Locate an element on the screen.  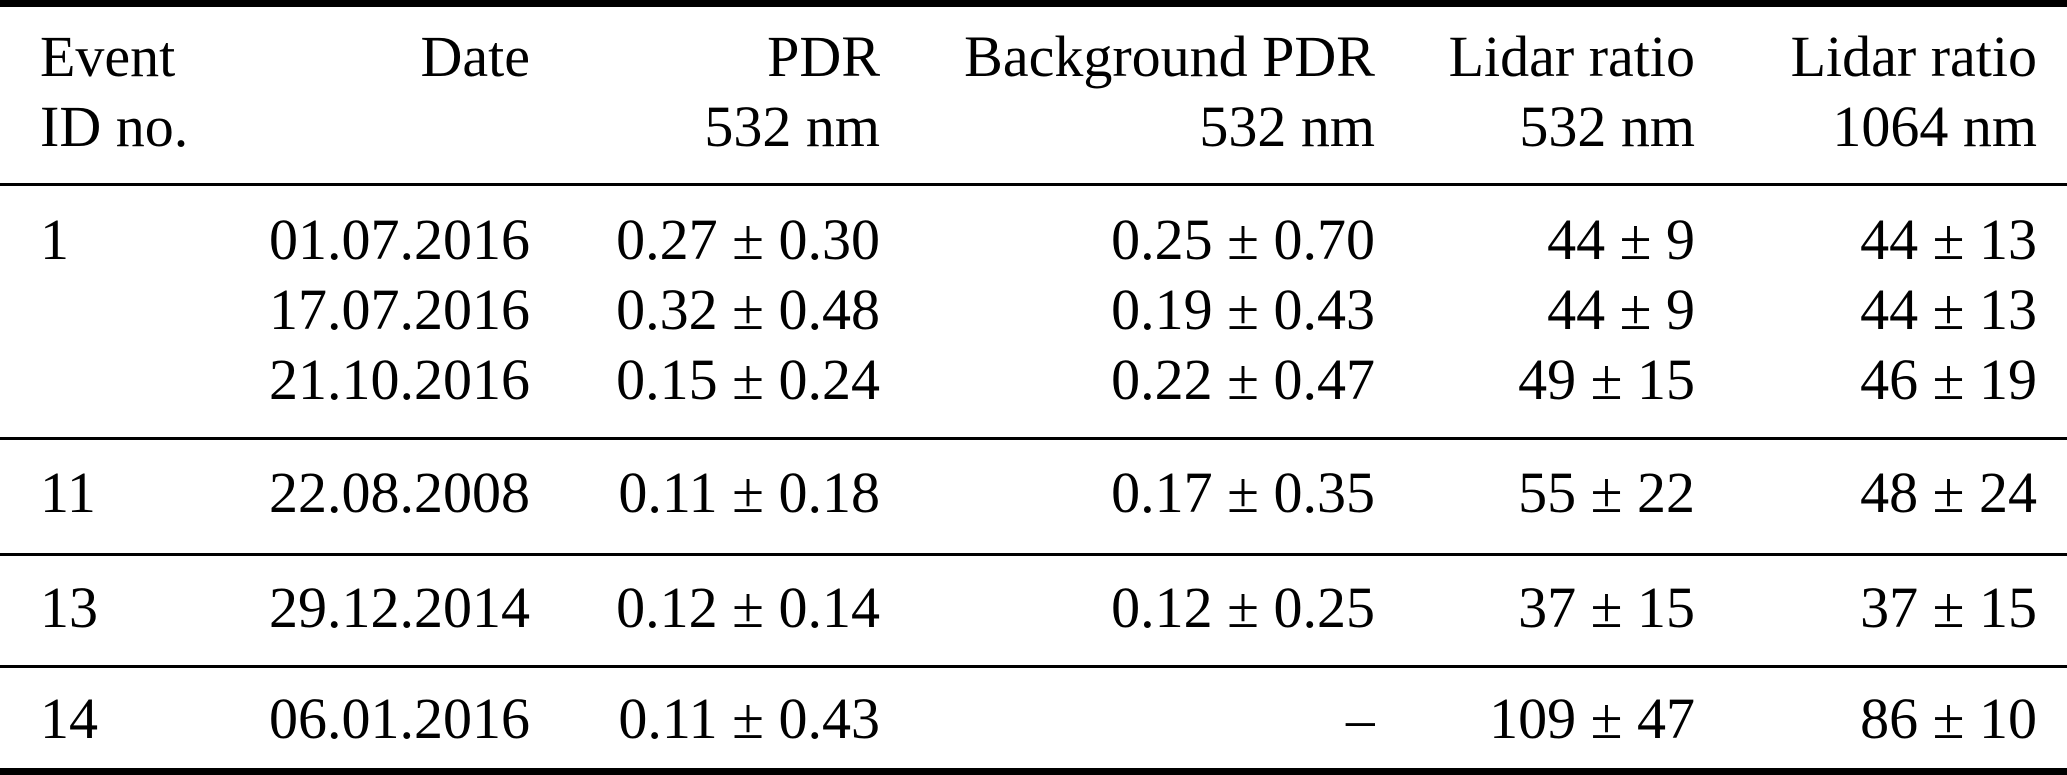
header-line: ID no. is located at coordinates (114, 126).